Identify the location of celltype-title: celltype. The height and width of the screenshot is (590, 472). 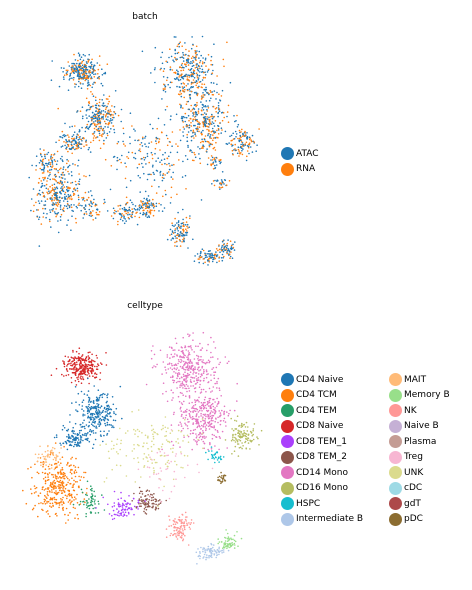
(145, 306).